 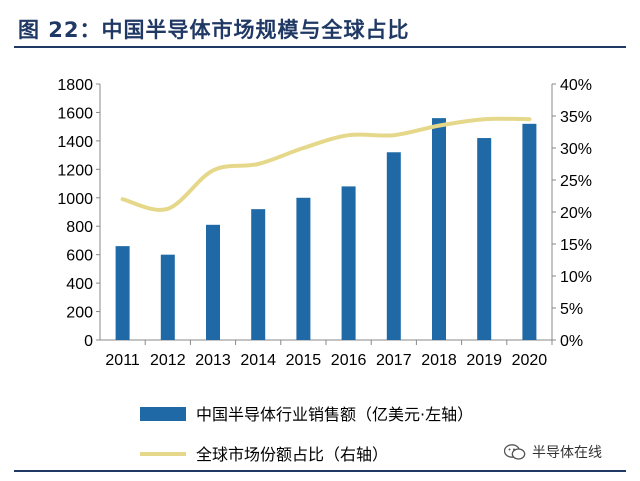 I want to click on y-right-tick-label: 25%, so click(x=576, y=181).